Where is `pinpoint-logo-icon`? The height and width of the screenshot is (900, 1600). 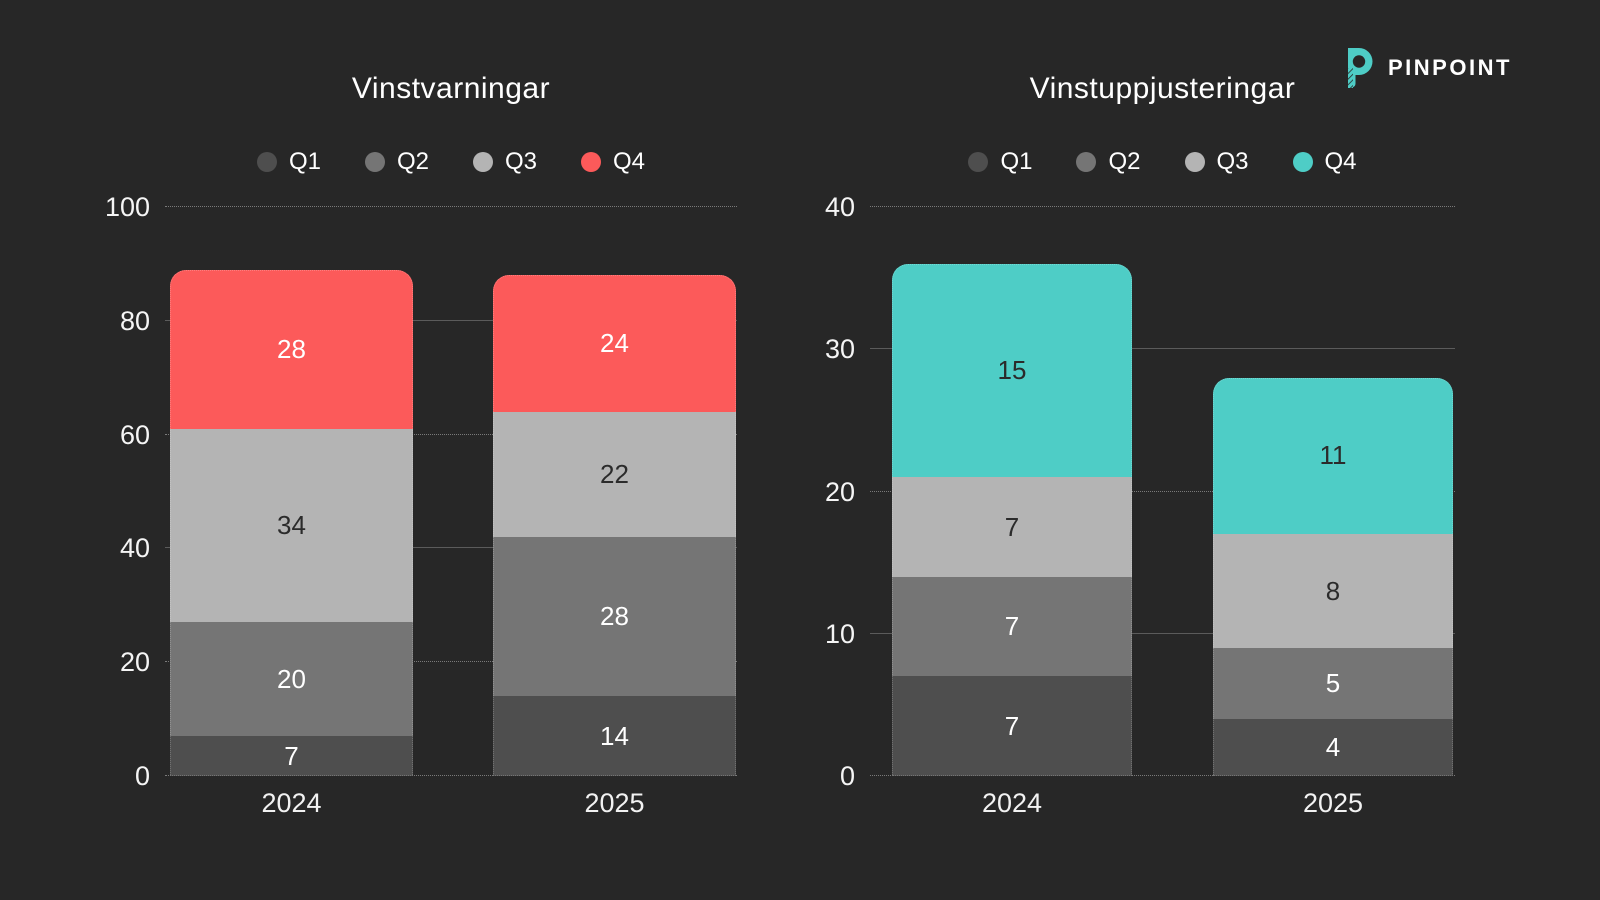 pinpoint-logo-icon is located at coordinates (1360, 68).